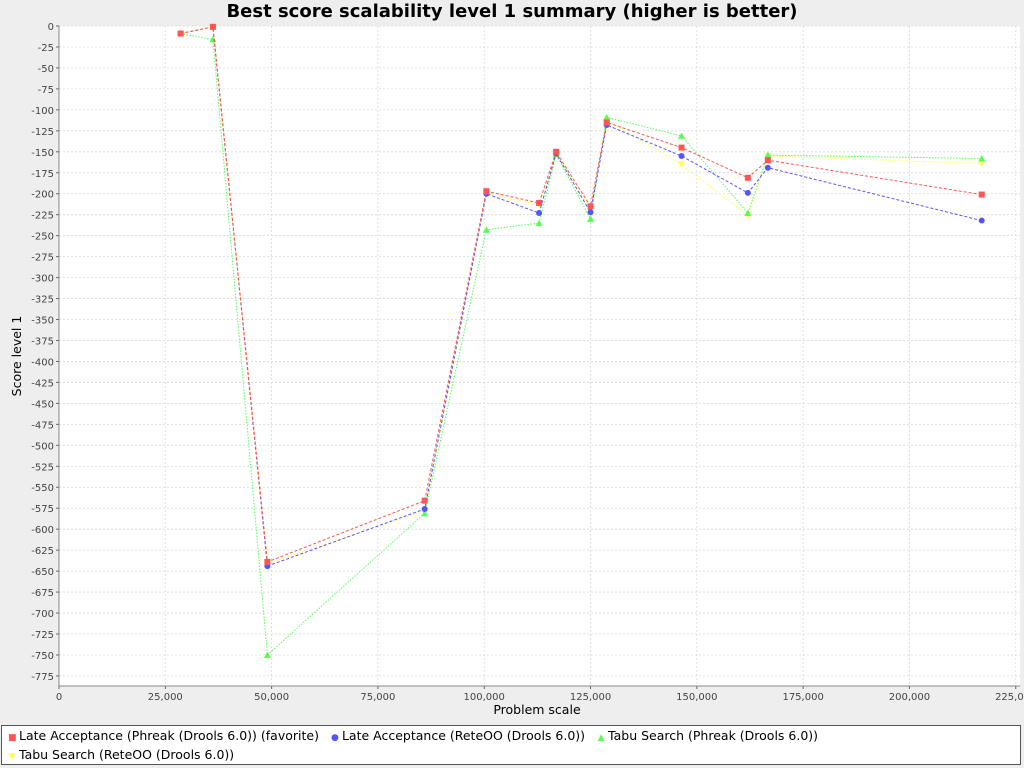 The width and height of the screenshot is (1024, 768). What do you see at coordinates (42, 425) in the screenshot?
I see `y-tick-label: -475` at bounding box center [42, 425].